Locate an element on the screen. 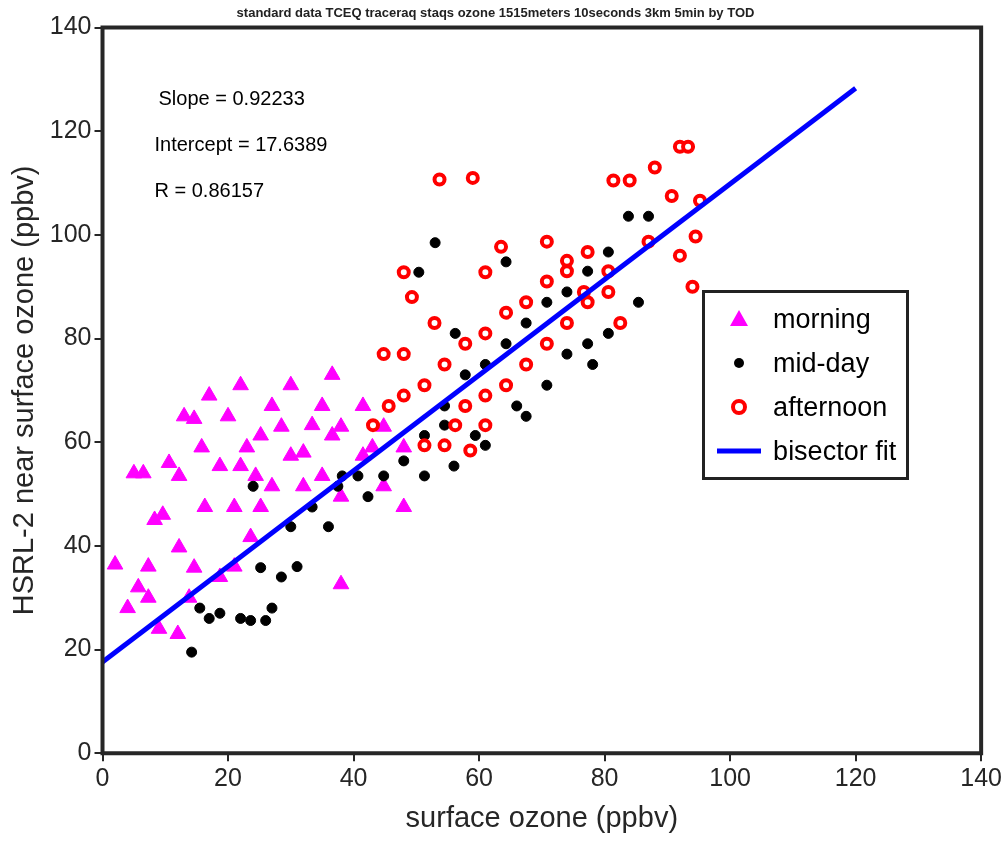 This screenshot has height=844, width=1005. y-tick-label: 60 is located at coordinates (77, 440).